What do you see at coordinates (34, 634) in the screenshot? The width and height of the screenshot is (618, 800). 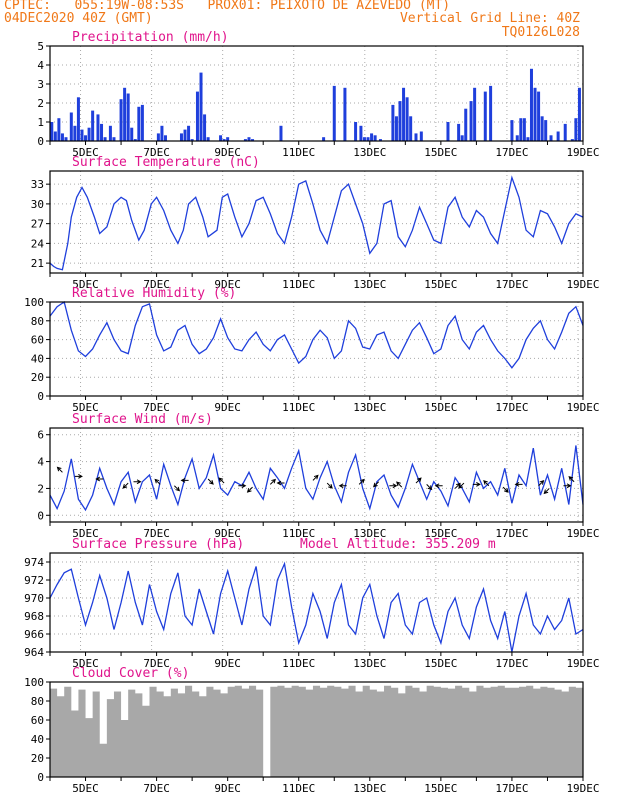 I see `y-tick-label: 966` at bounding box center [34, 634].